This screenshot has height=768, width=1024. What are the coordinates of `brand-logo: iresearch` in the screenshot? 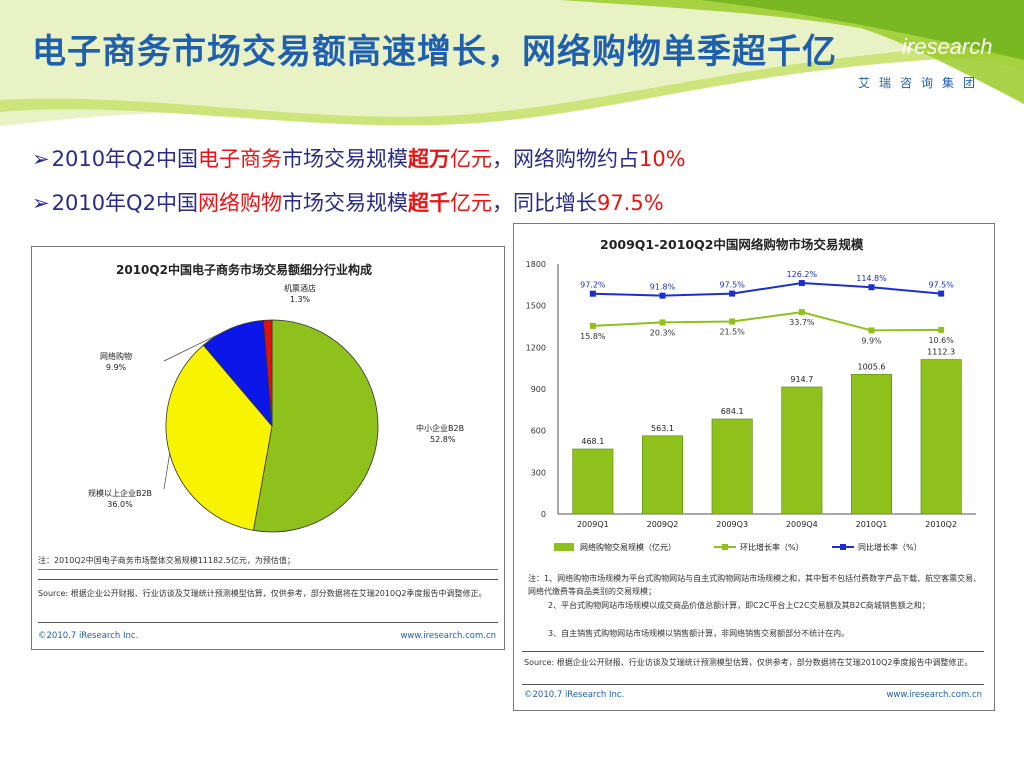 It's located at (947, 46).